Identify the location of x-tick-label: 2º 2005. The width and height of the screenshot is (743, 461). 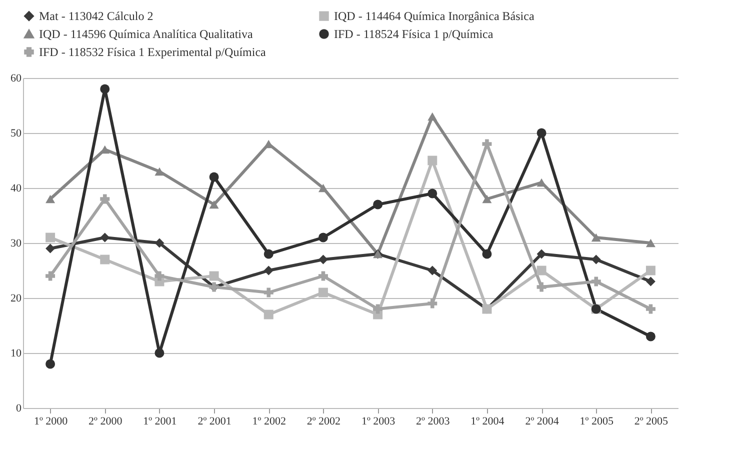
(651, 422).